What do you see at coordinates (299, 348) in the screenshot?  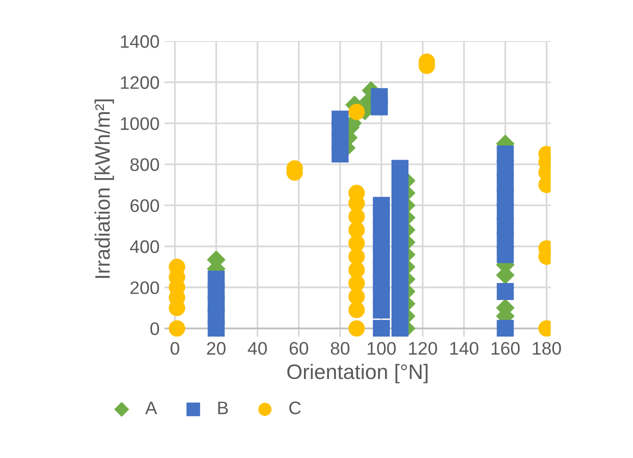 I see `x-tick-label: 60` at bounding box center [299, 348].